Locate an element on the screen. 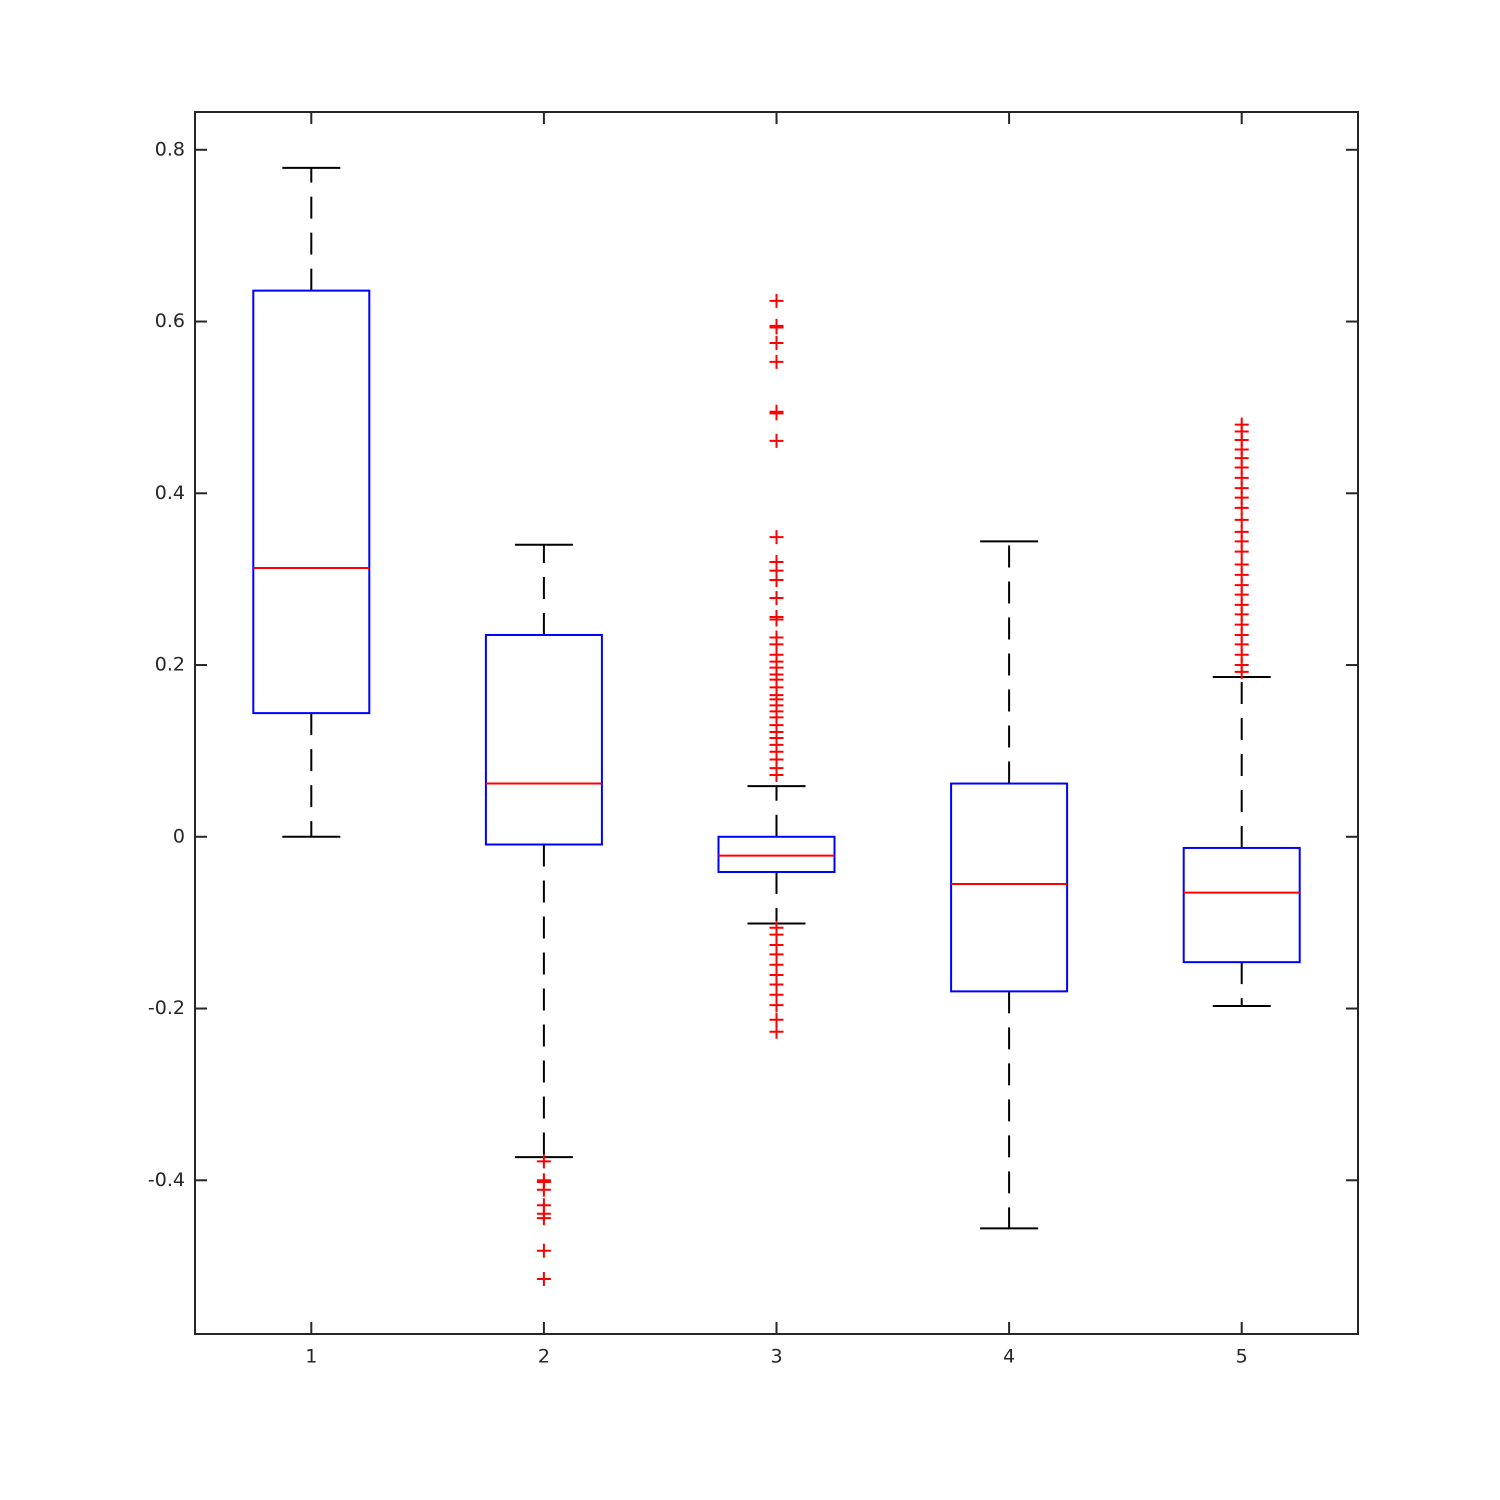  y-tick-label: 0.2 is located at coordinates (170, 665).